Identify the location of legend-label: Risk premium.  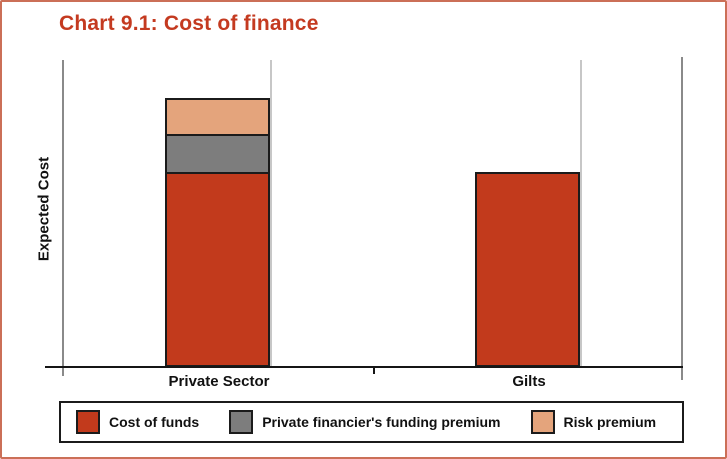
(610, 422).